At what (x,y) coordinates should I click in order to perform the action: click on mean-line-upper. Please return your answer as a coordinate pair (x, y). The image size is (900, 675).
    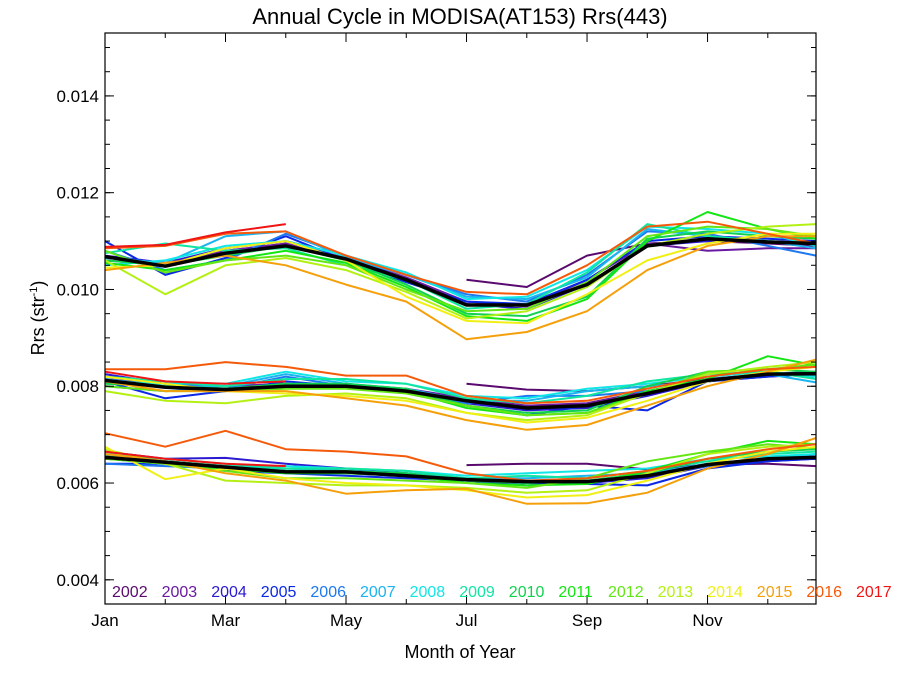
    Looking at the image, I should click on (460, 271).